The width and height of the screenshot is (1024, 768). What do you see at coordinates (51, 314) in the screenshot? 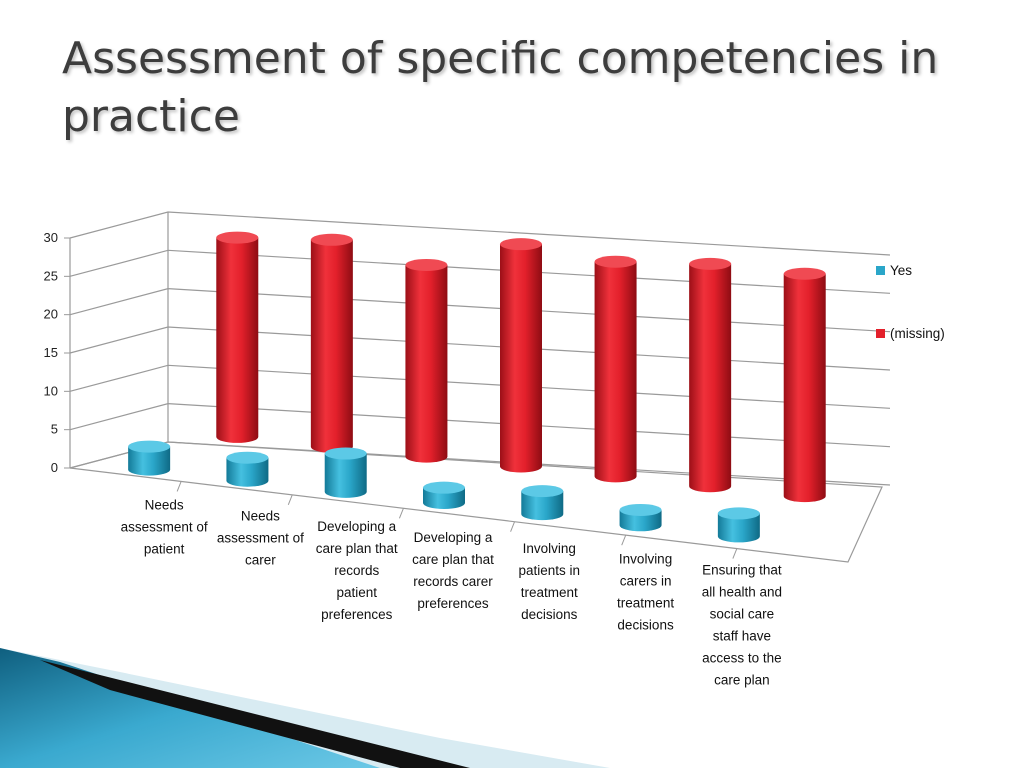
I see `y-tick-label: 20` at bounding box center [51, 314].